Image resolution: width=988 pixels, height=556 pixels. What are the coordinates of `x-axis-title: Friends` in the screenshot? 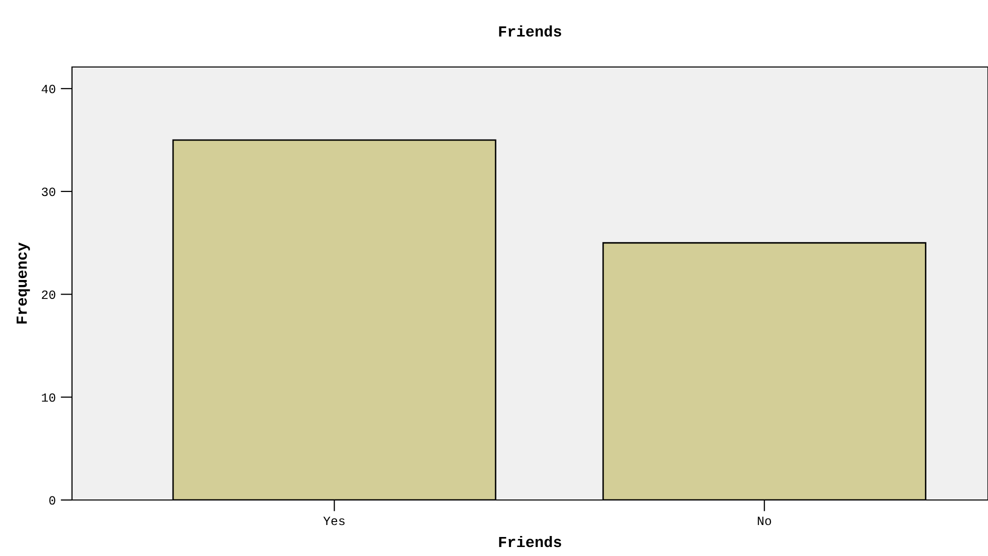 It's located at (530, 542).